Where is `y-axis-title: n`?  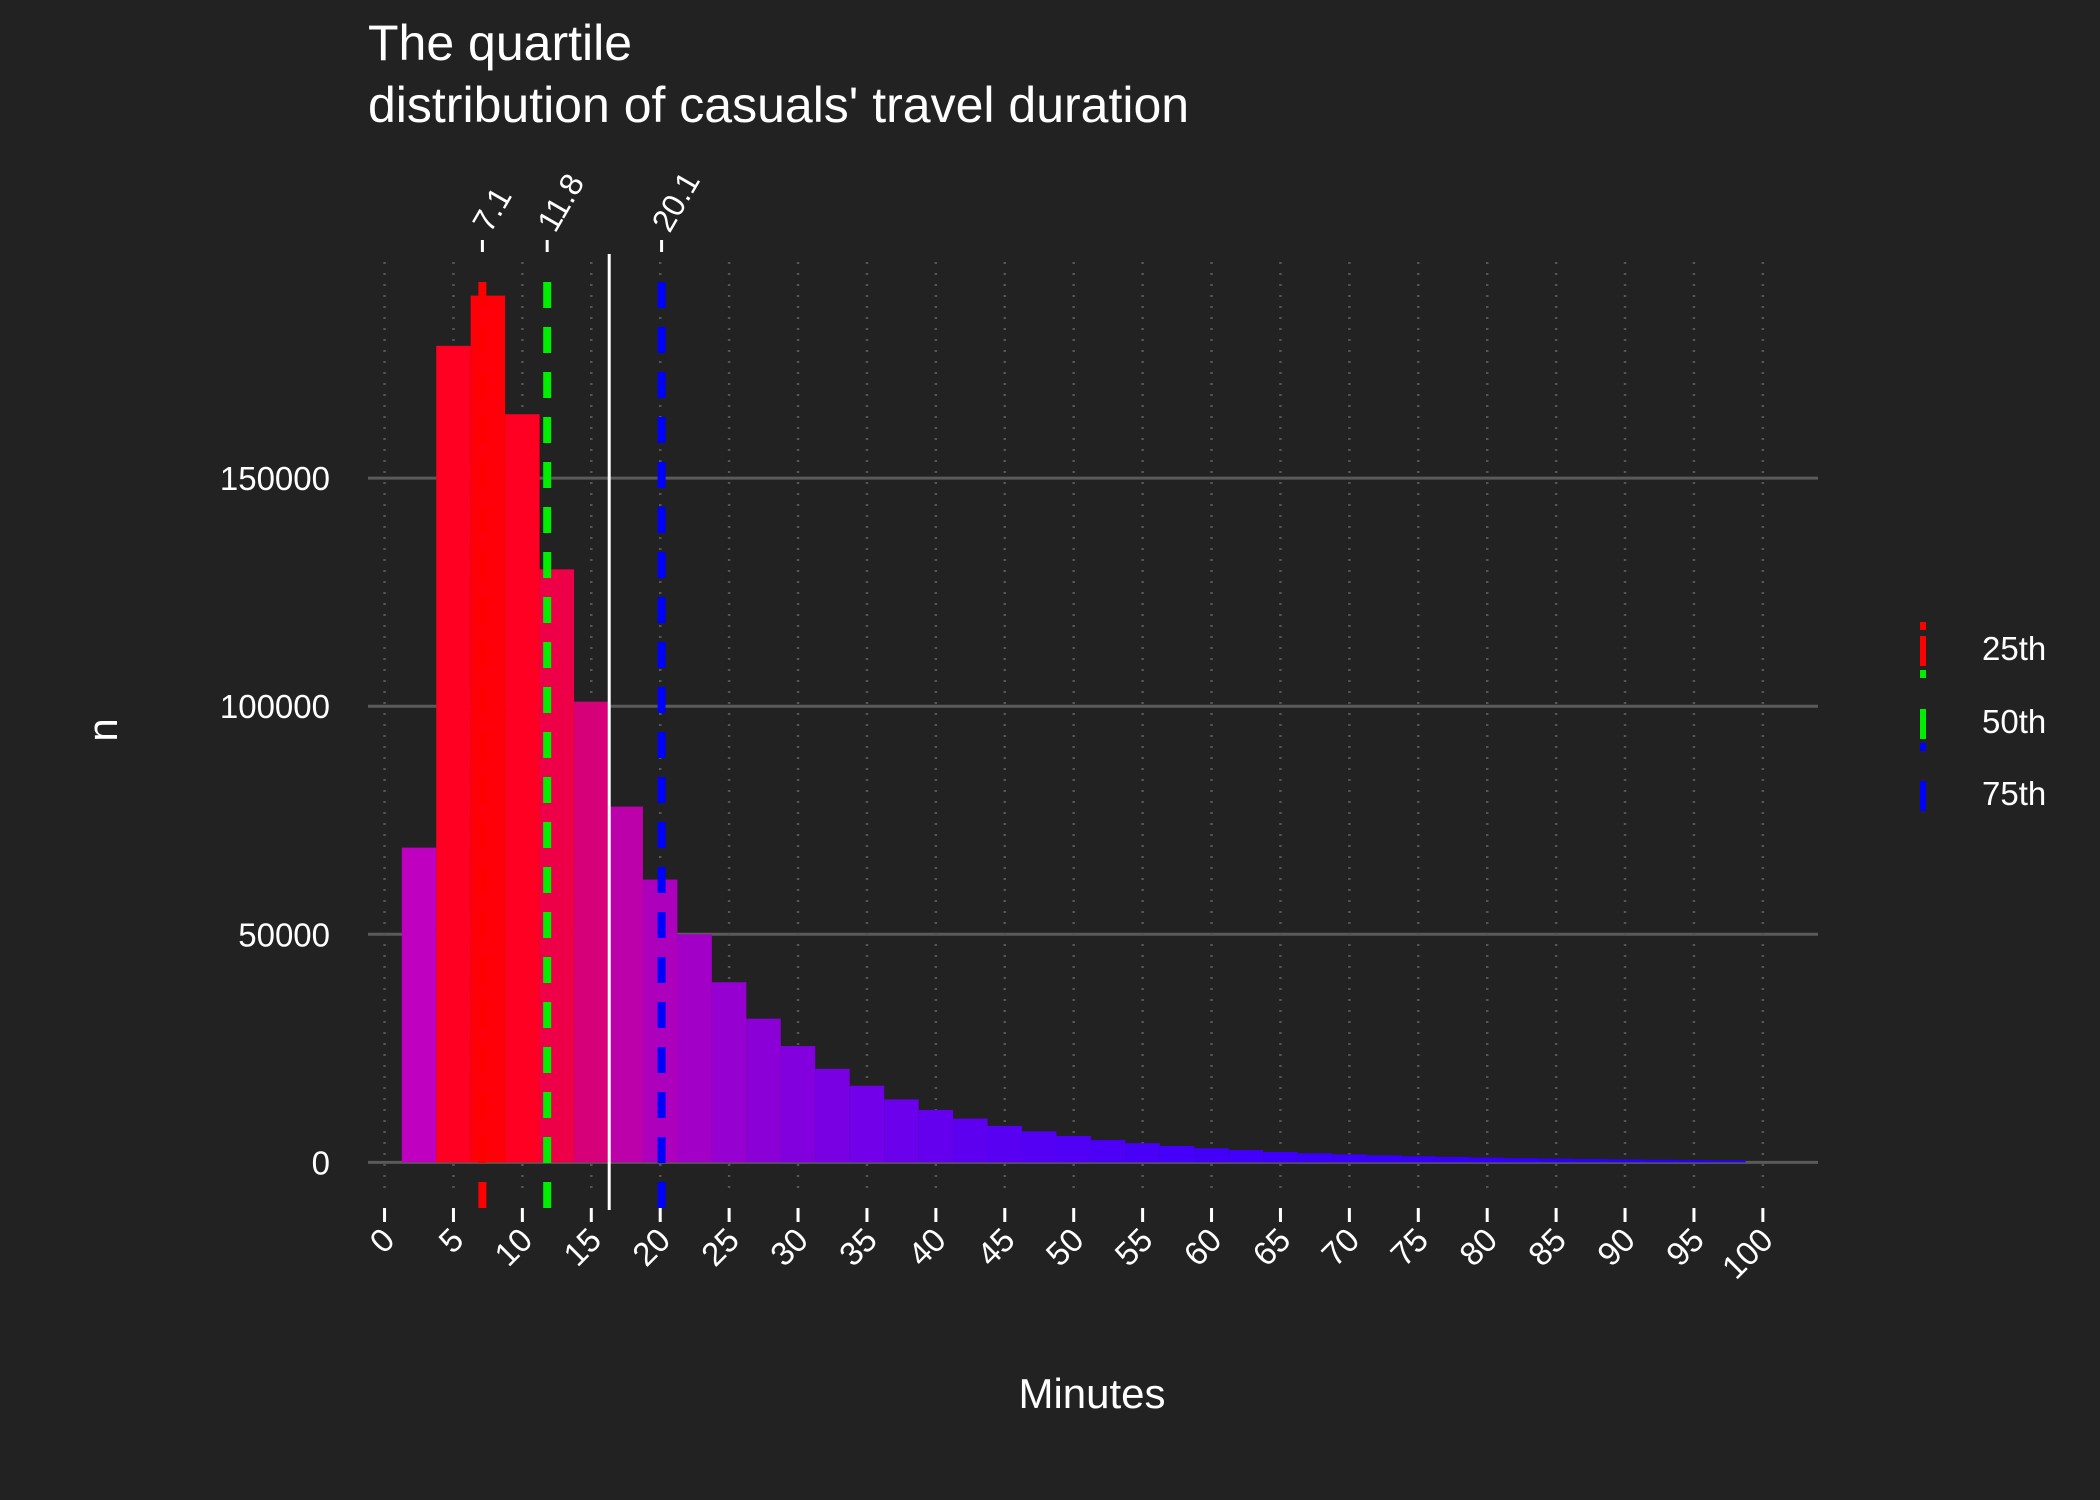 y-axis-title: n is located at coordinates (102, 729).